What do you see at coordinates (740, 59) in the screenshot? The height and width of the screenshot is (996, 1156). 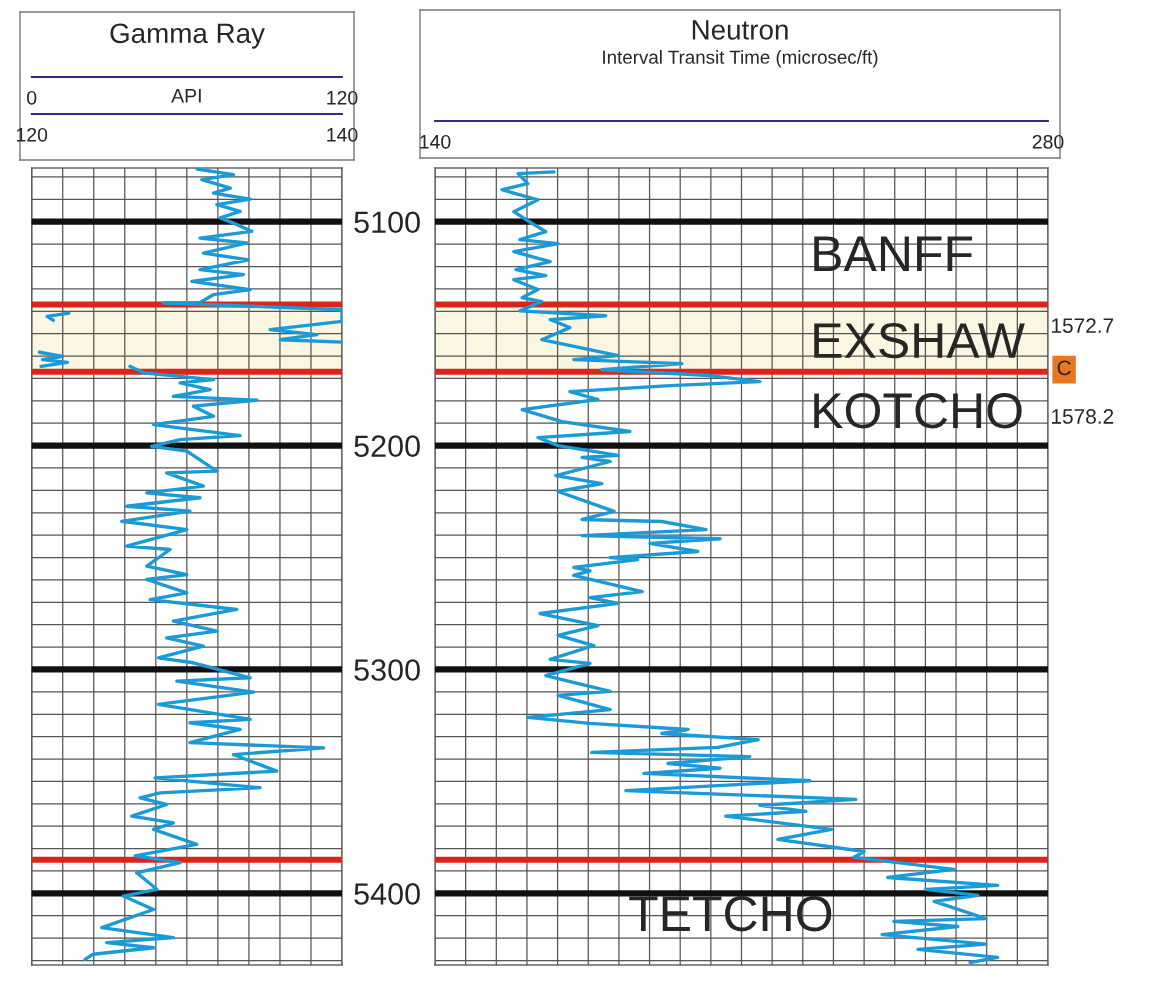 I see `chart-subtitle: Interval Transit Time (microsec/ft)` at bounding box center [740, 59].